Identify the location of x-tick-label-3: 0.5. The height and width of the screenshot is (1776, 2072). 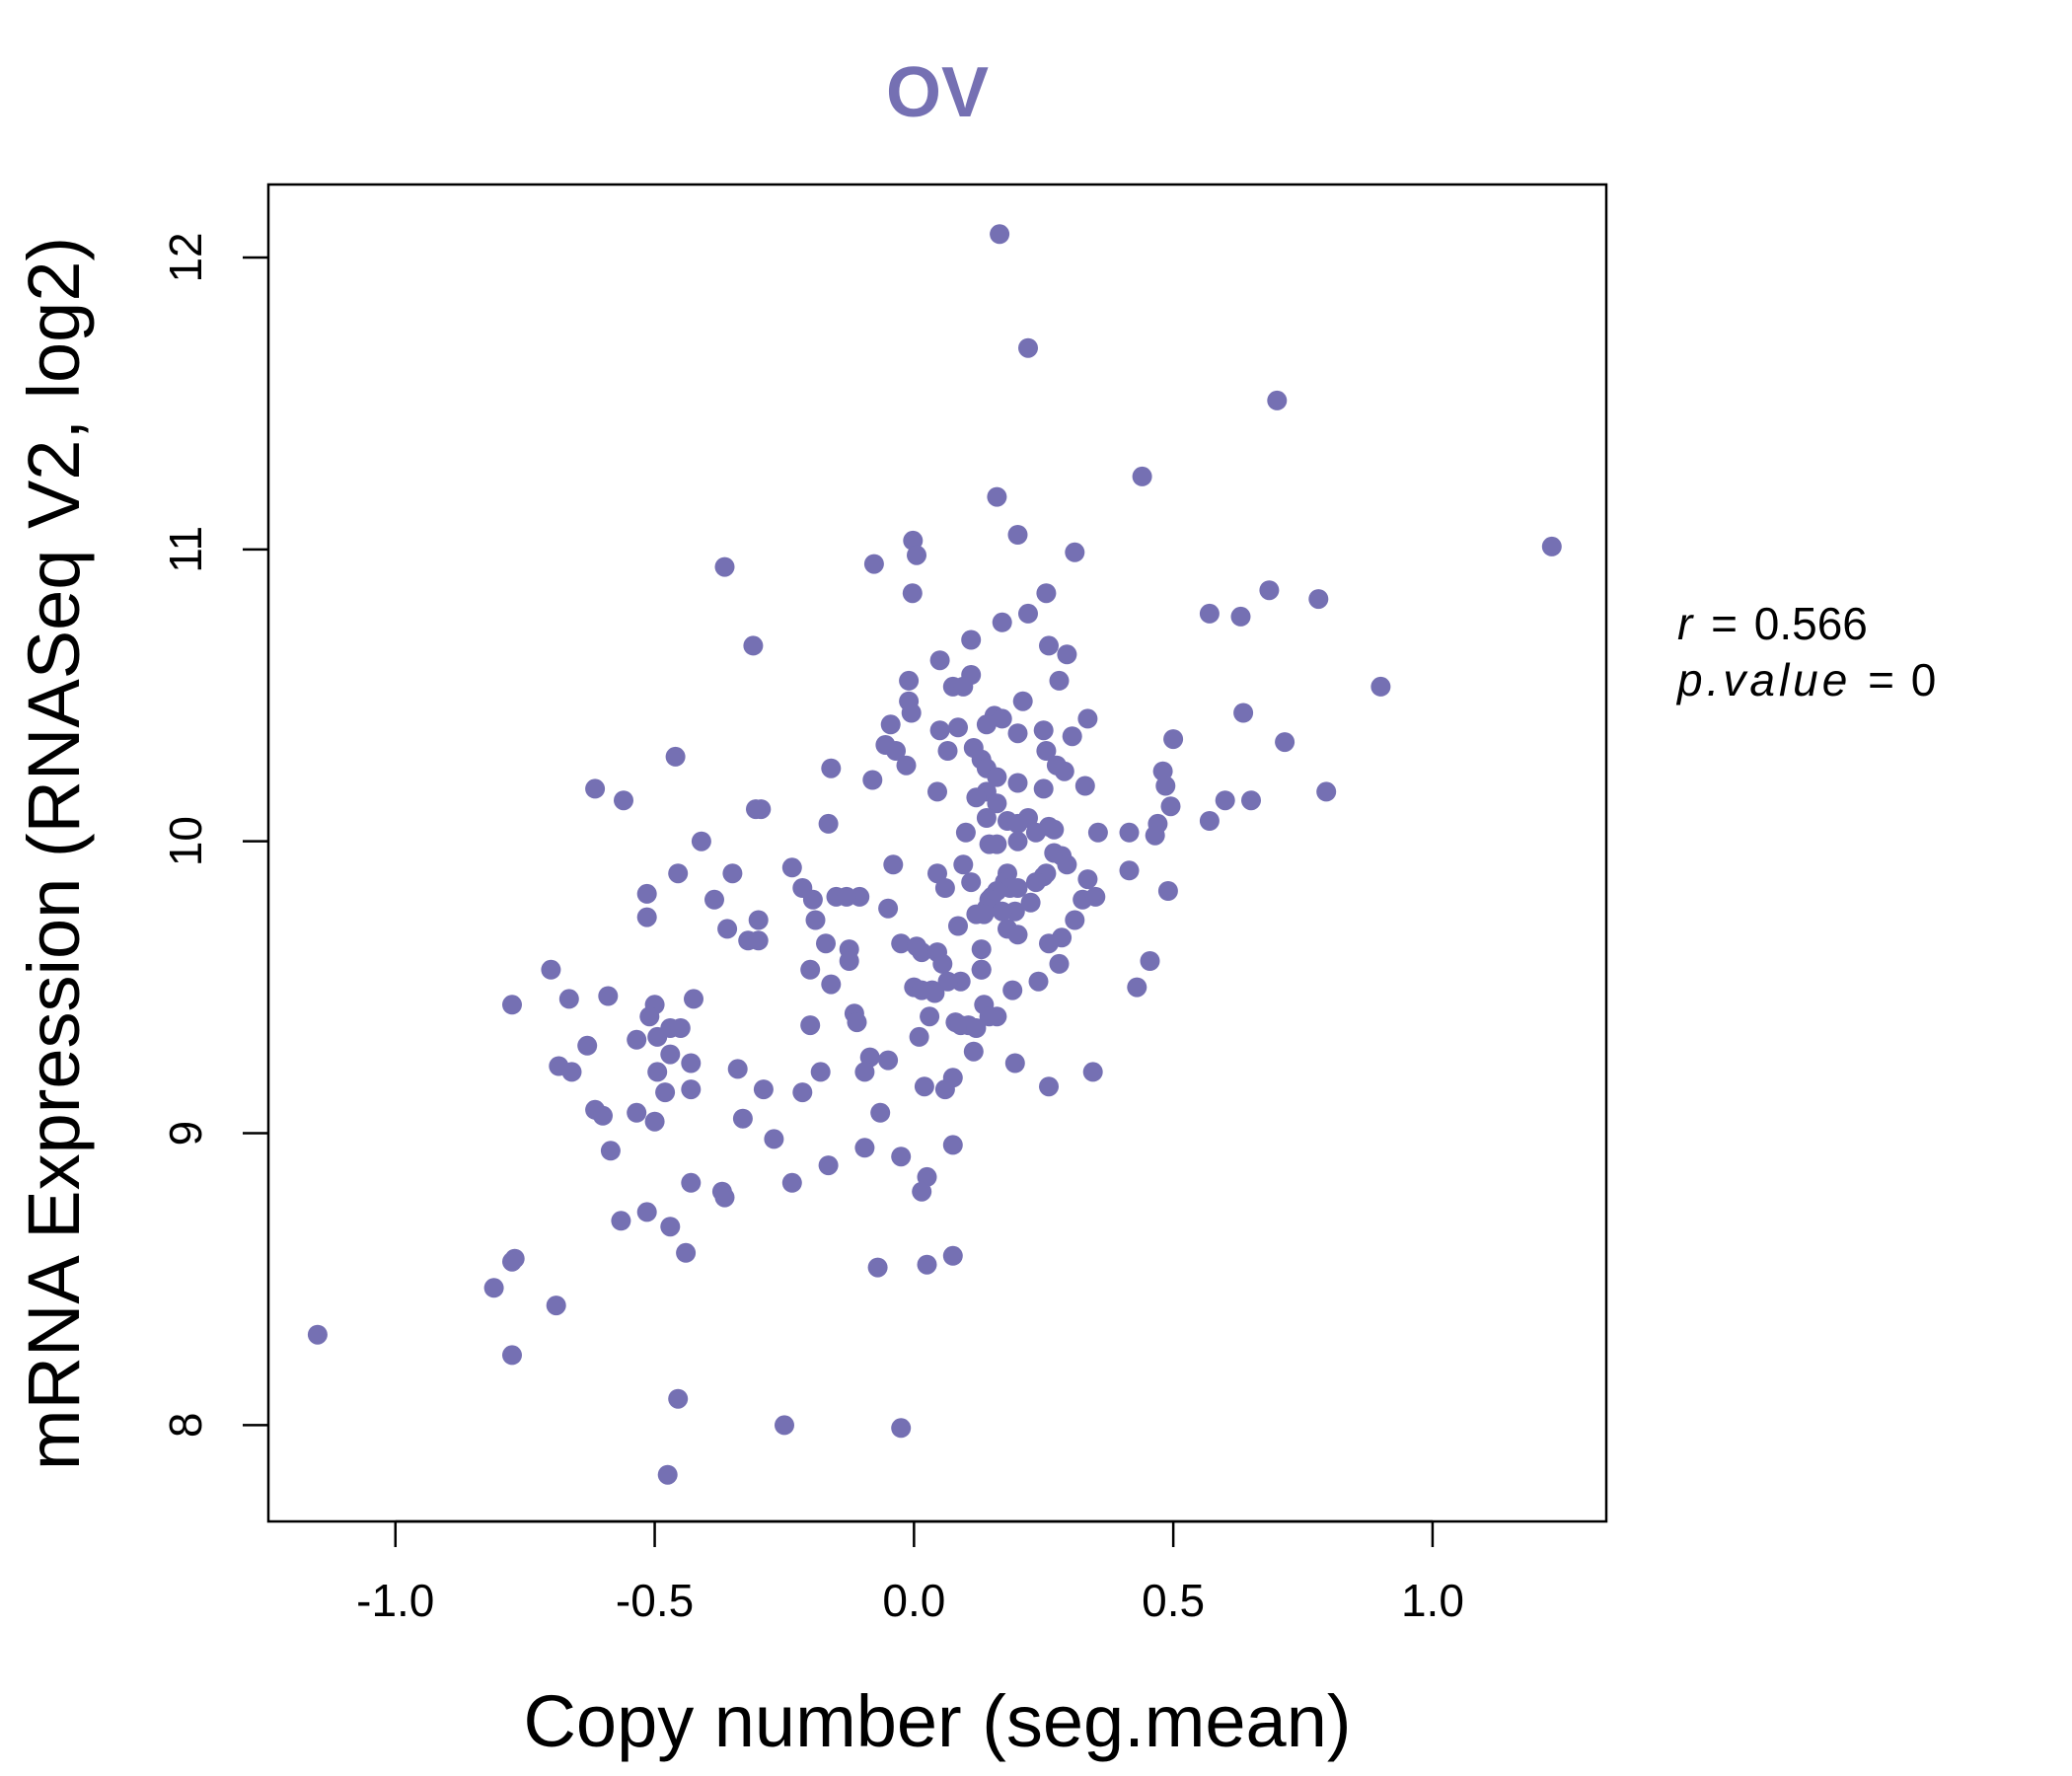
(1173, 1601).